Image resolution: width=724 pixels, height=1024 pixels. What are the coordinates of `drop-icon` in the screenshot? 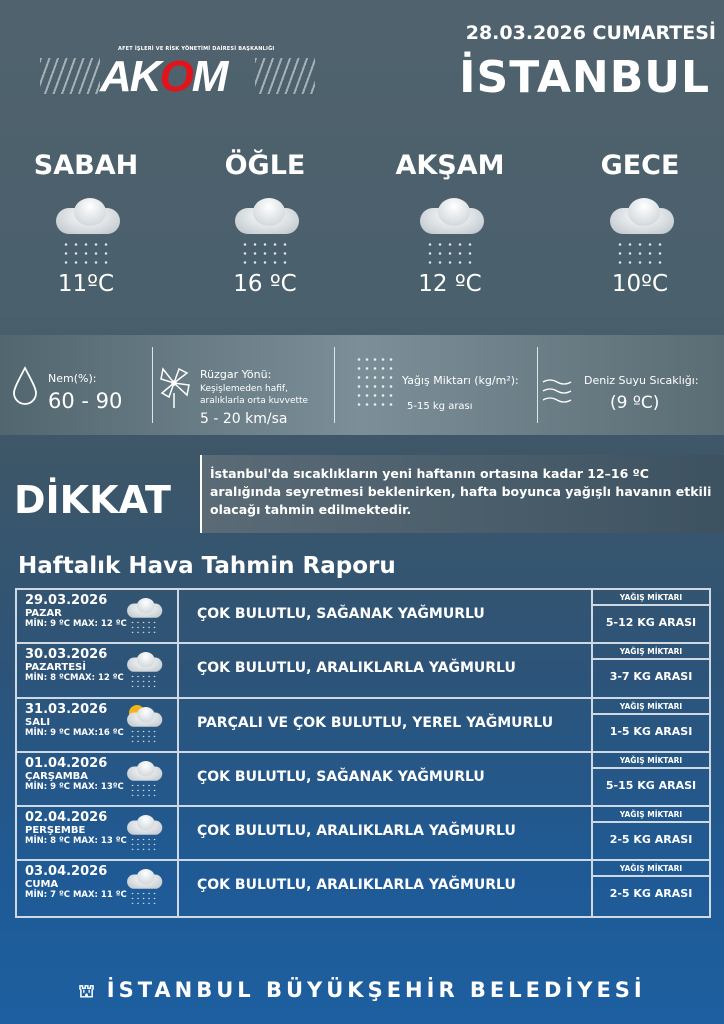 It's located at (25, 385).